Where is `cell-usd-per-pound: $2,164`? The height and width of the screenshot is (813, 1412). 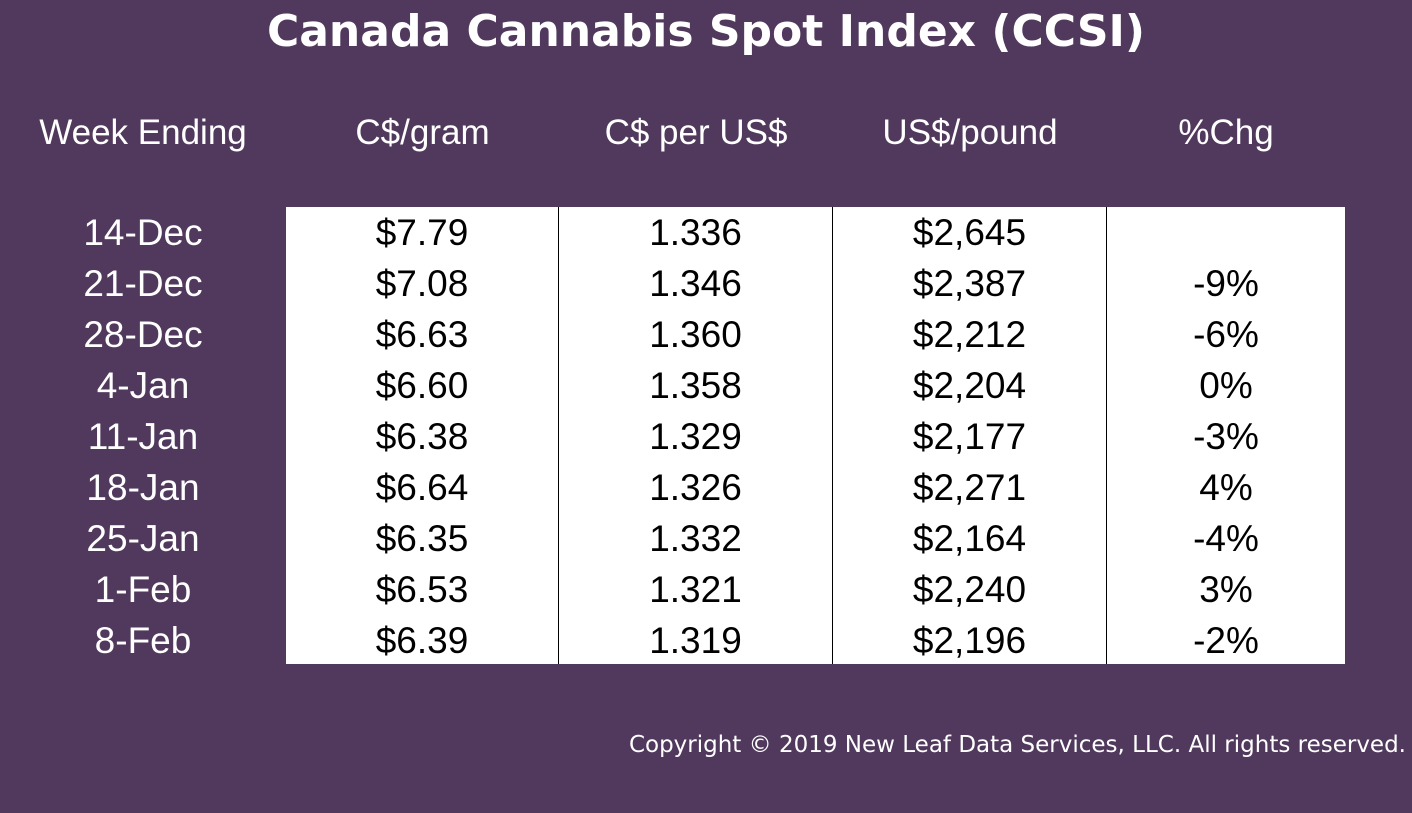 cell-usd-per-pound: $2,164 is located at coordinates (969, 538).